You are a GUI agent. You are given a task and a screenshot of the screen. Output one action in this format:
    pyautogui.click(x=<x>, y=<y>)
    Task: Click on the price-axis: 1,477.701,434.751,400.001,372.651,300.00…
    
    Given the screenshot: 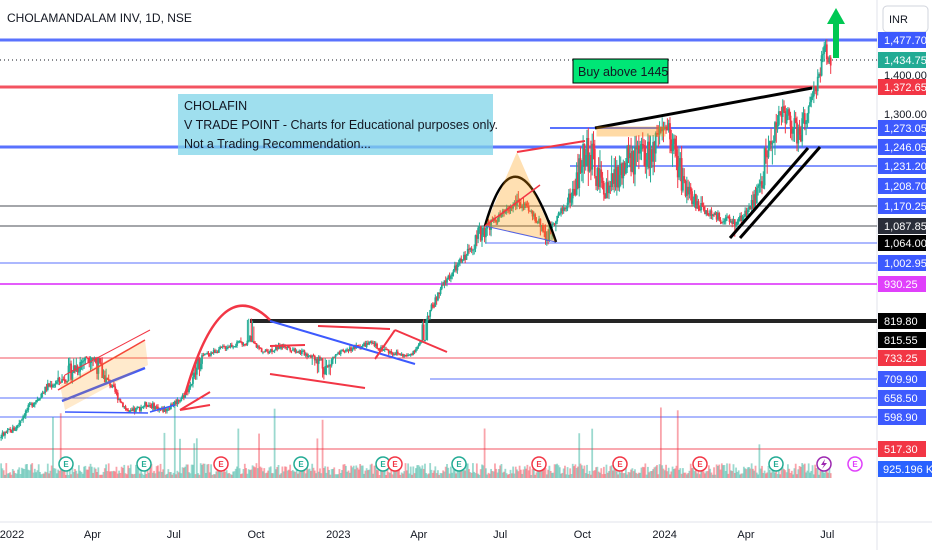 What is the action you would take?
    pyautogui.click(x=902, y=244)
    